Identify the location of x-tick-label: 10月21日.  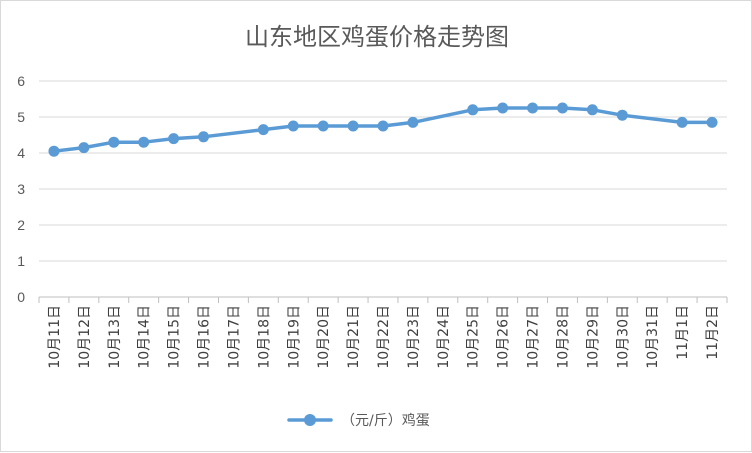
(354, 337).